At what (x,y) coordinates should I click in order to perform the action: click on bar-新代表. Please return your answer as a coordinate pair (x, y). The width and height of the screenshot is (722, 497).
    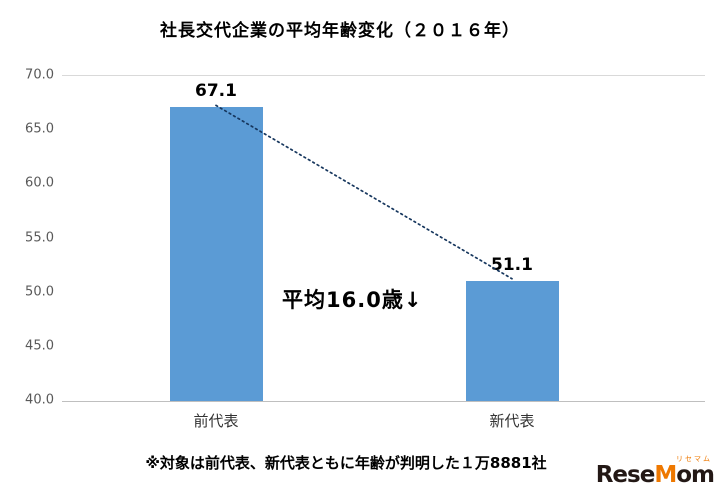
    Looking at the image, I should click on (512, 340).